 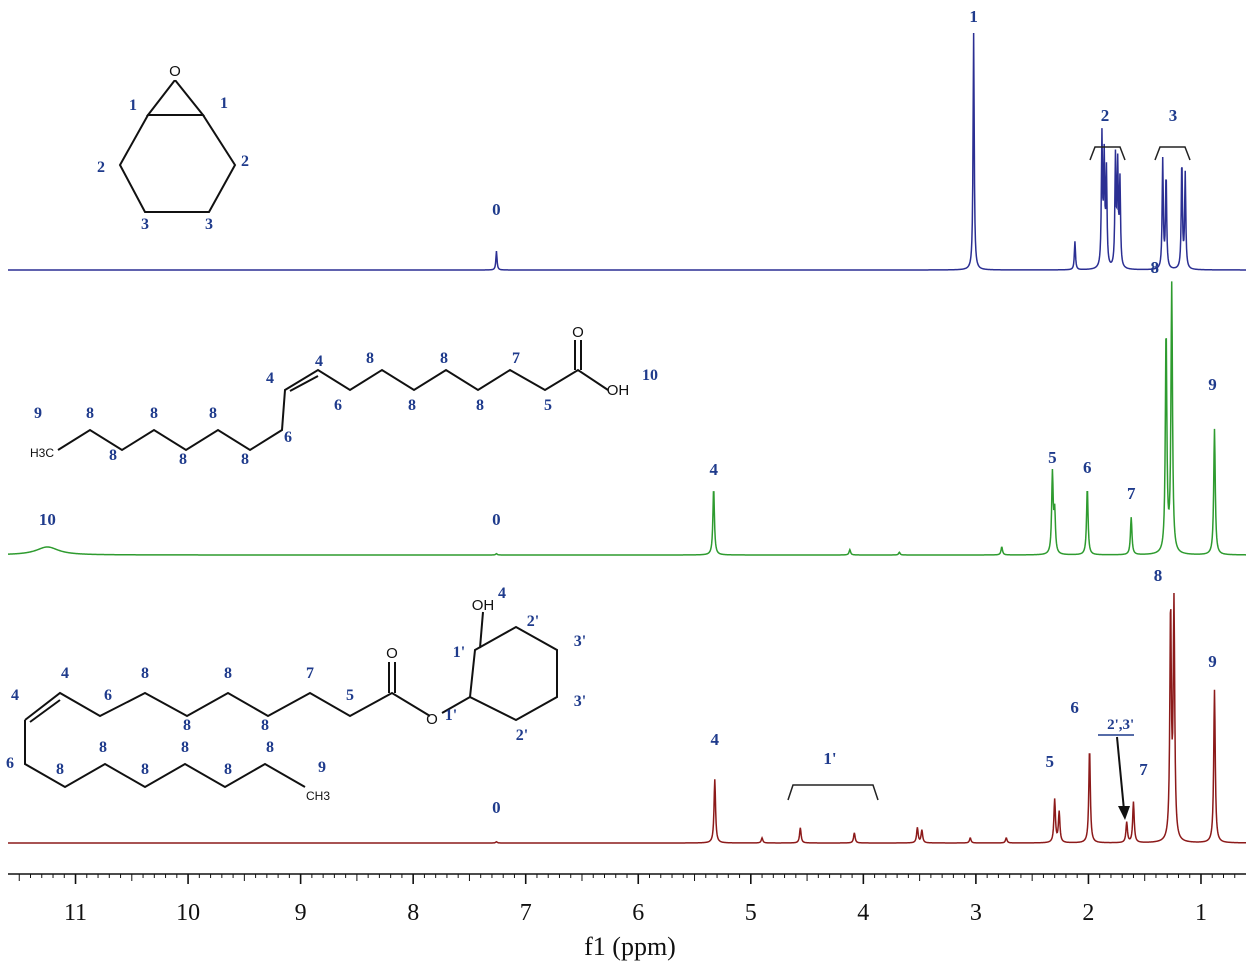 What do you see at coordinates (42, 453) in the screenshot?
I see `atom-H3C: H3C` at bounding box center [42, 453].